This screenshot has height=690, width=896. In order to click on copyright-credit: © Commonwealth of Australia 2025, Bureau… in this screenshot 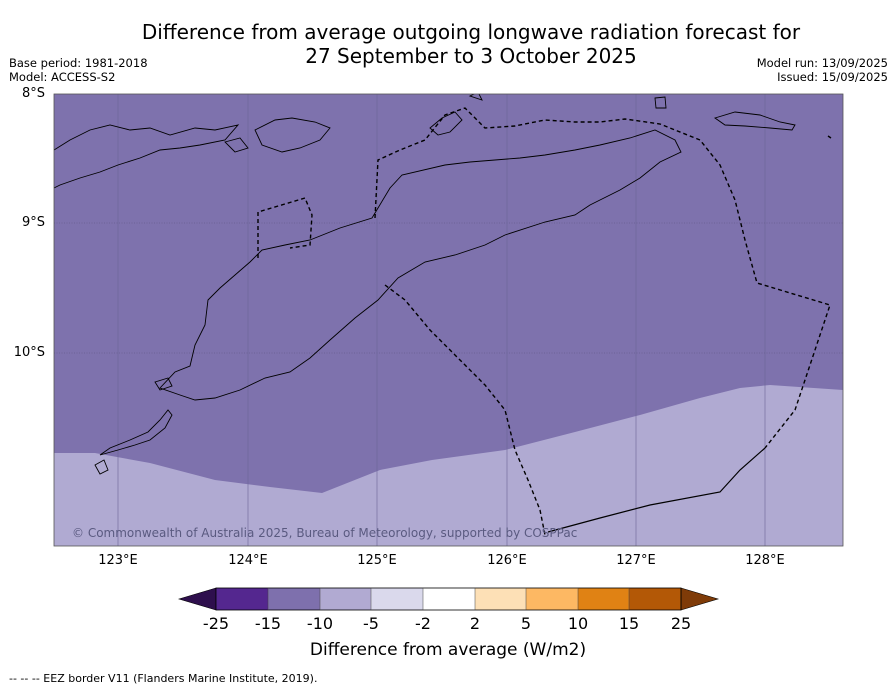, I will do `click(325, 533)`.